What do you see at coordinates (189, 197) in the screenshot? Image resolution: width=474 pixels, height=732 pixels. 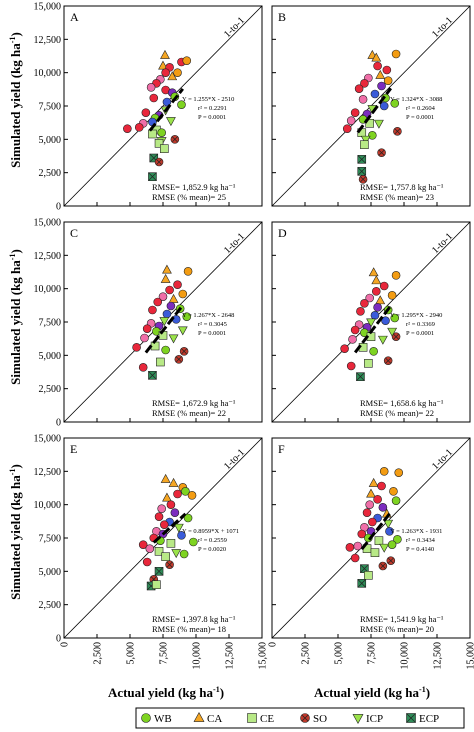 I see `rmse-stat: RMSE (% mean)= 25` at bounding box center [189, 197].